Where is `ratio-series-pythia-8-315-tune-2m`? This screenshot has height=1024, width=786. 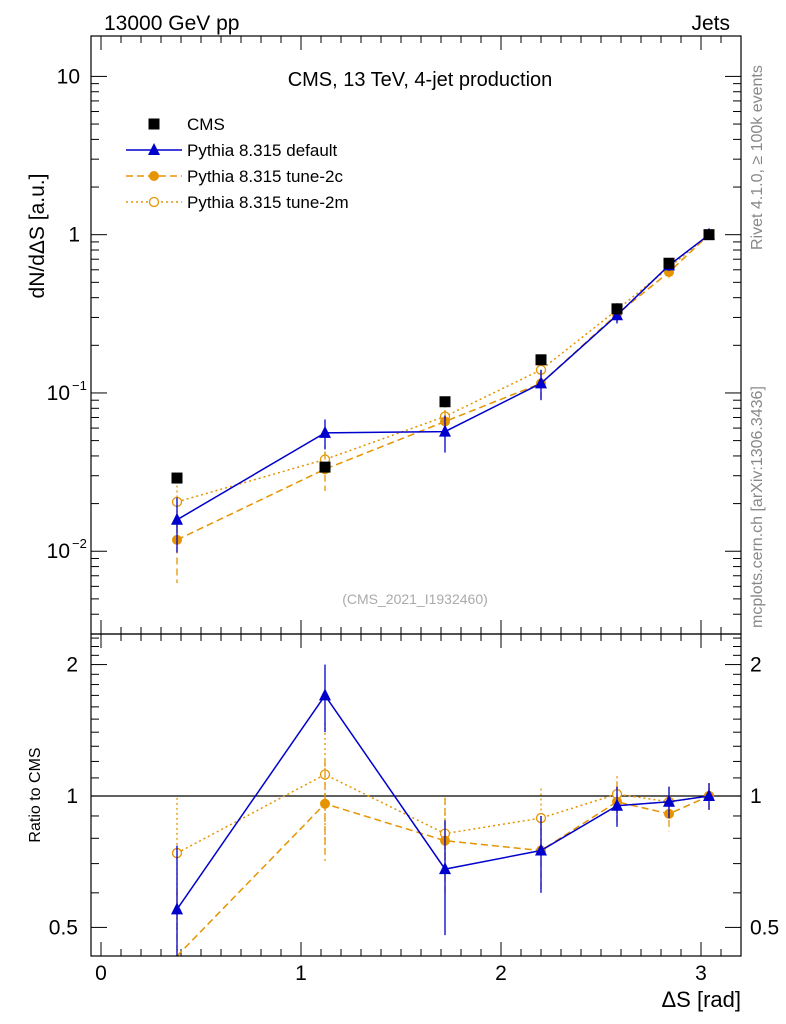 ratio-series-pythia-8-315-tune-2m is located at coordinates (443, 827).